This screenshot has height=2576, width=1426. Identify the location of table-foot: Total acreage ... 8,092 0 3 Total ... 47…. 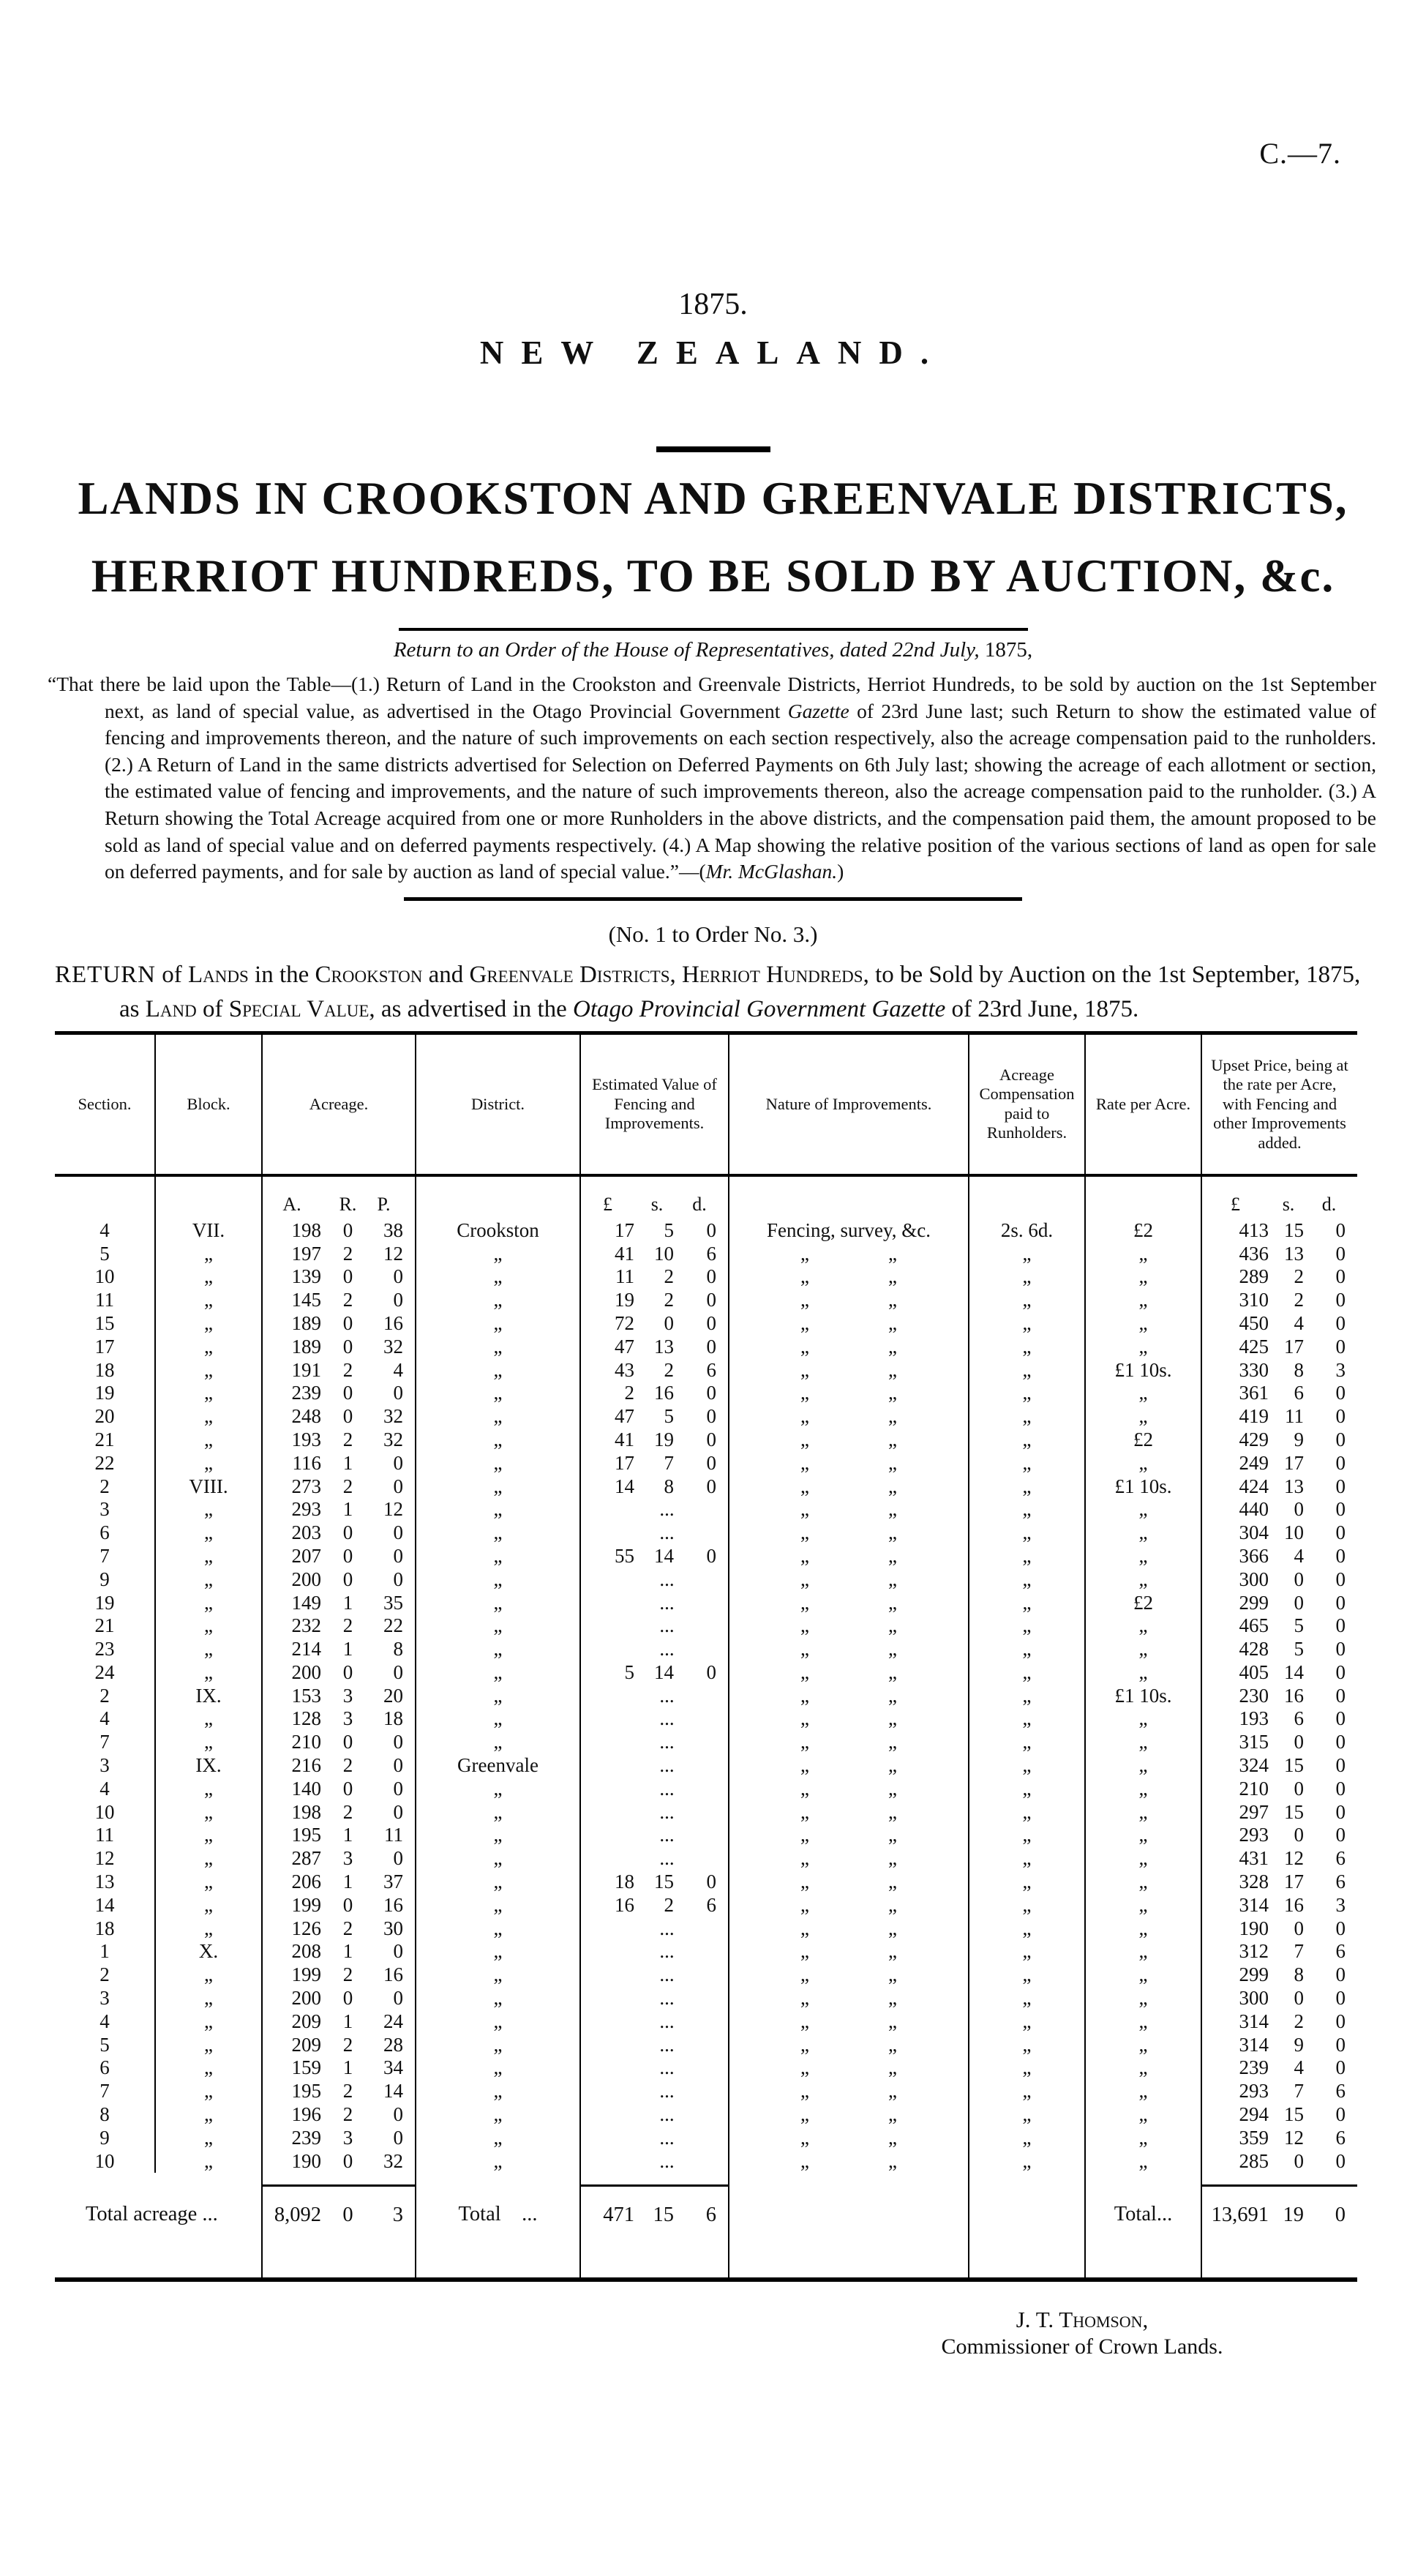
(706, 2226).